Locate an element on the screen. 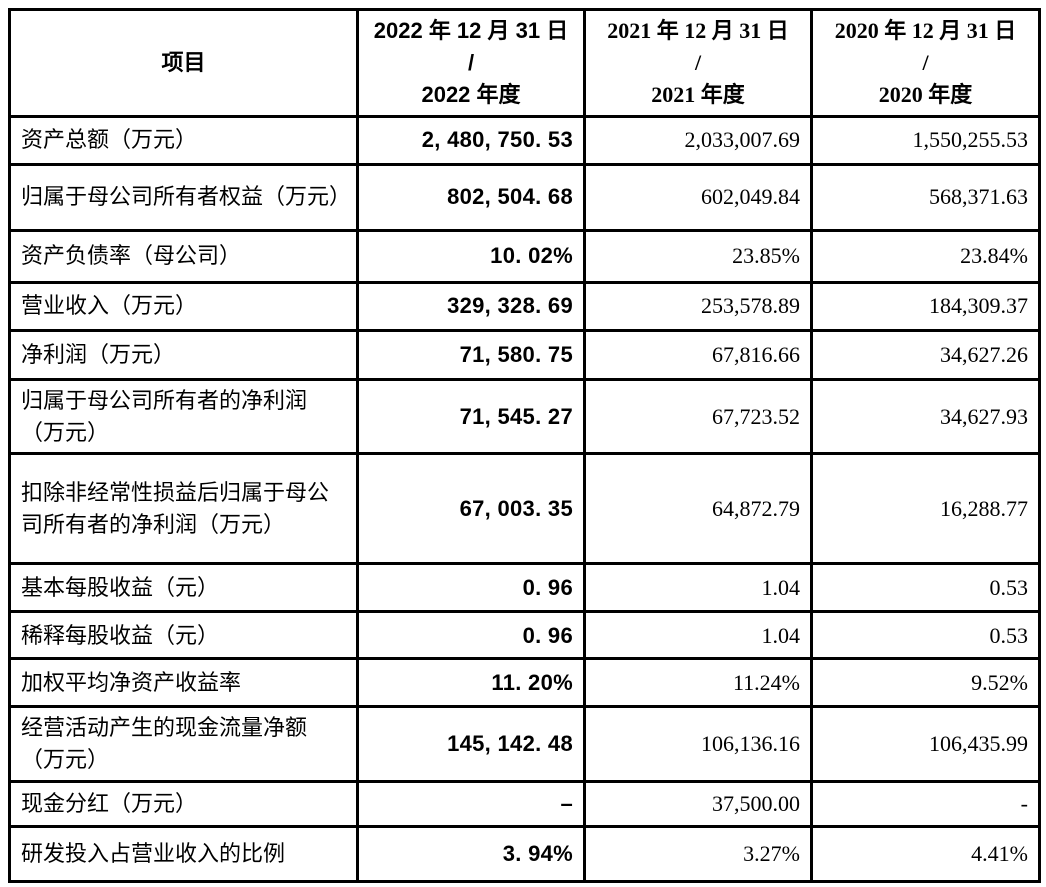 The image size is (1046, 887). value-2022: 11. 20% is located at coordinates (471, 683).